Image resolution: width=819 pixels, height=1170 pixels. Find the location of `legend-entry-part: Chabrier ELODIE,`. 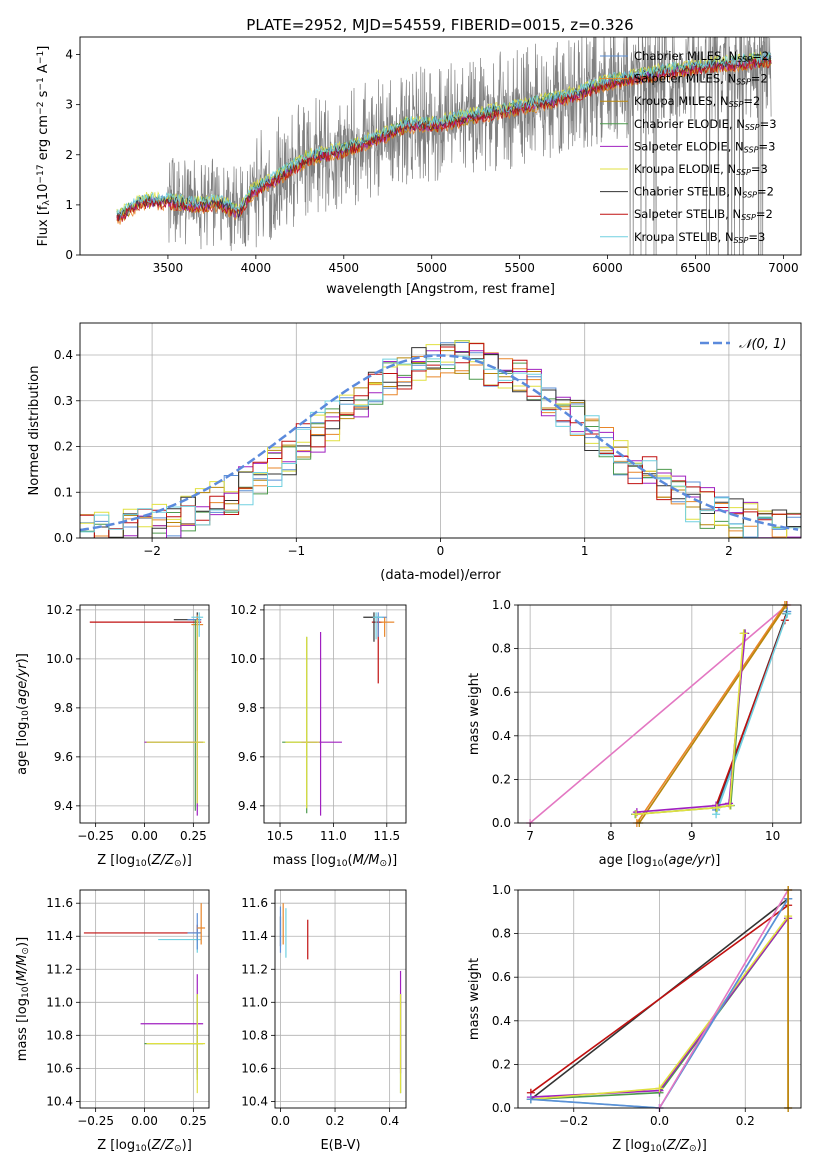

legend-entry-part: Chabrier ELODIE, is located at coordinates (685, 124).